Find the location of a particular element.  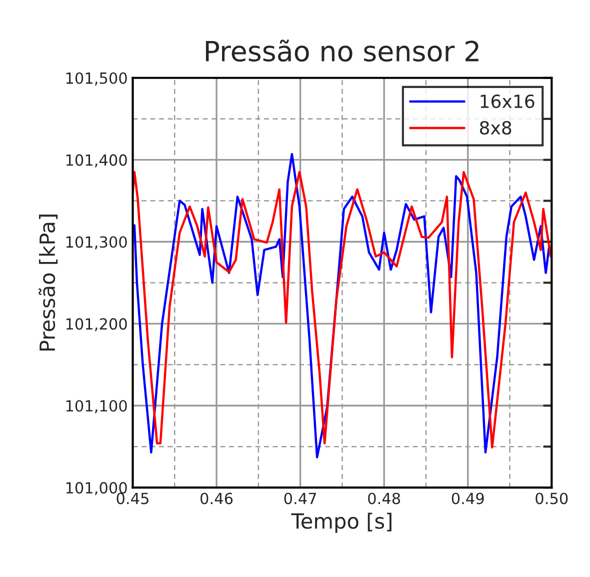

legend-label: 8x8 is located at coordinates (496, 127).